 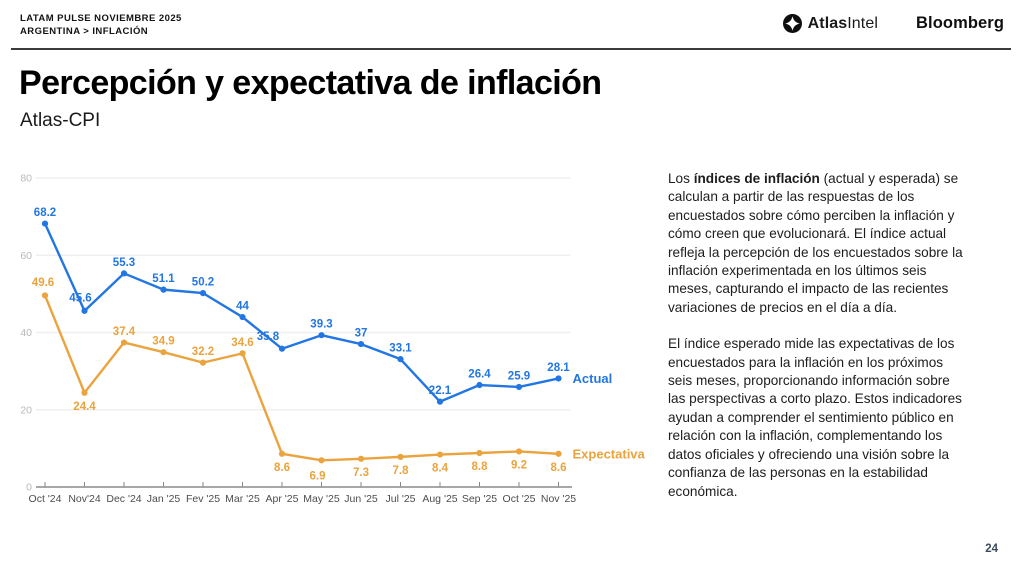 What do you see at coordinates (80, 298) in the screenshot?
I see `data-point-value-actual: 45.6` at bounding box center [80, 298].